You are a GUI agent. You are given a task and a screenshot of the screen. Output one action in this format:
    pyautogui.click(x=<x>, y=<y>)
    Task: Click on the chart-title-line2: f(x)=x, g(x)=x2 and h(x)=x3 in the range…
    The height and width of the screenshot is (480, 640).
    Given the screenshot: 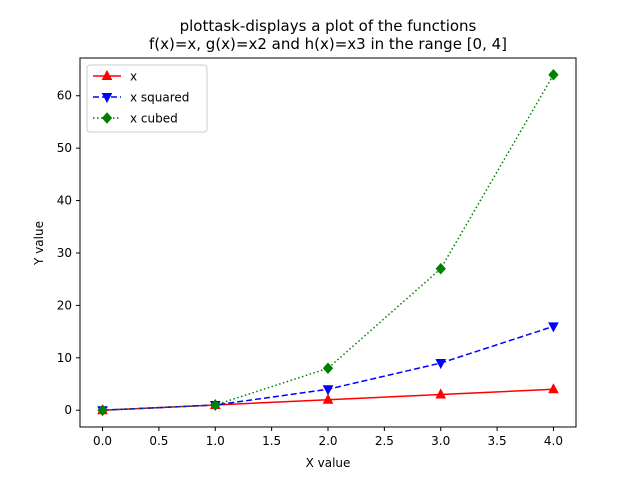 What is the action you would take?
    pyautogui.click(x=328, y=44)
    